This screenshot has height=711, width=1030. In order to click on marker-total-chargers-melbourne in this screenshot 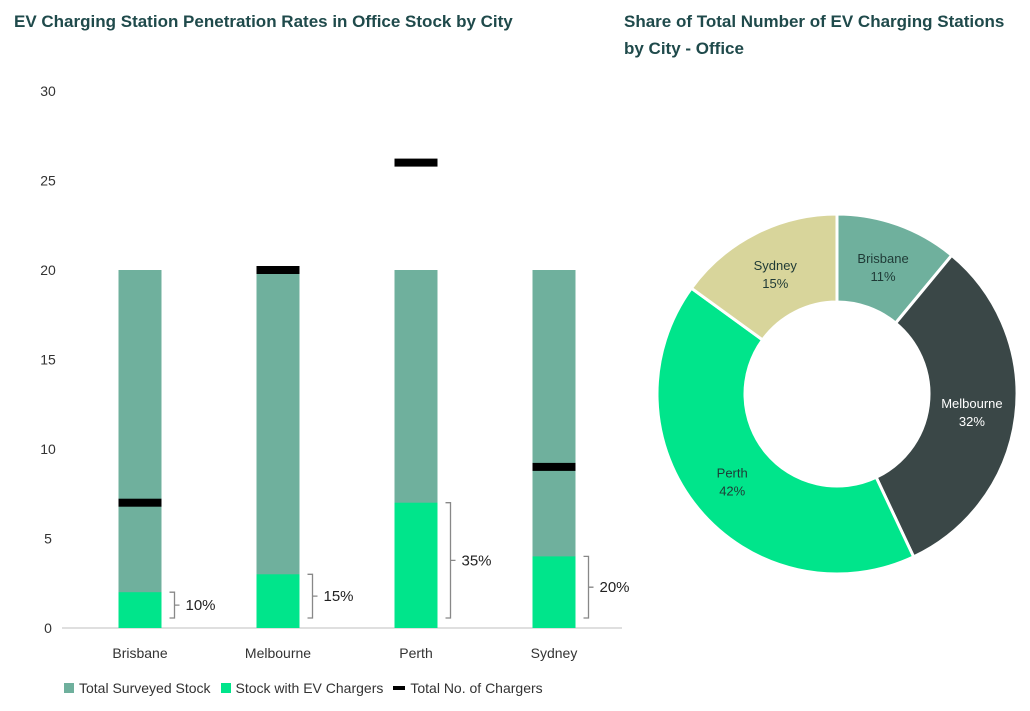, I will do `click(278, 270)`.